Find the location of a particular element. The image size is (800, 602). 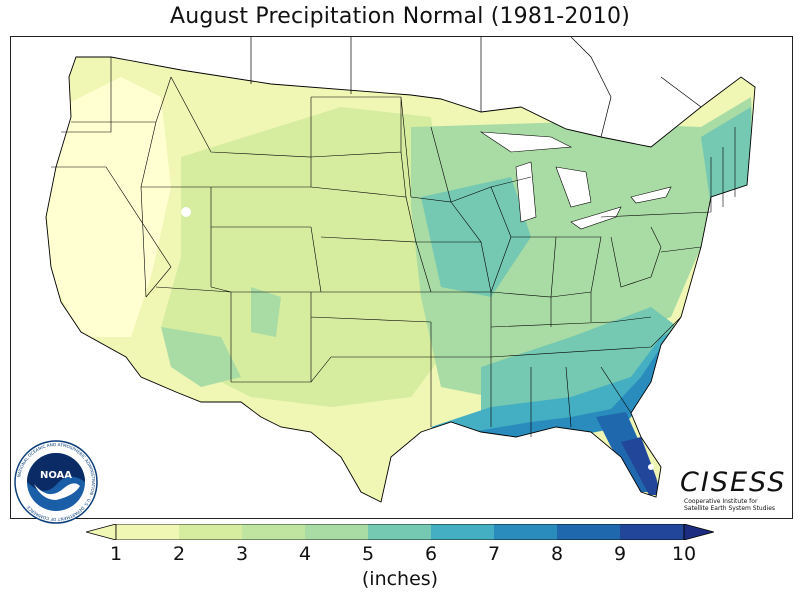

colorbar-tick-label: 3 is located at coordinates (242, 554).